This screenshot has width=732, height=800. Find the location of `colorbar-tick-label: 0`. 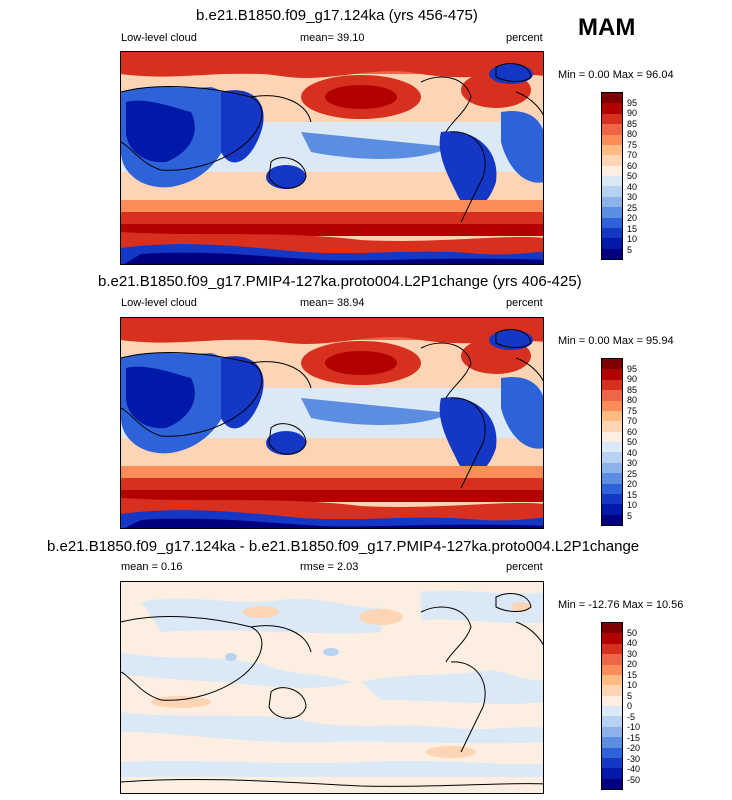

colorbar-tick-label: 0 is located at coordinates (630, 706).